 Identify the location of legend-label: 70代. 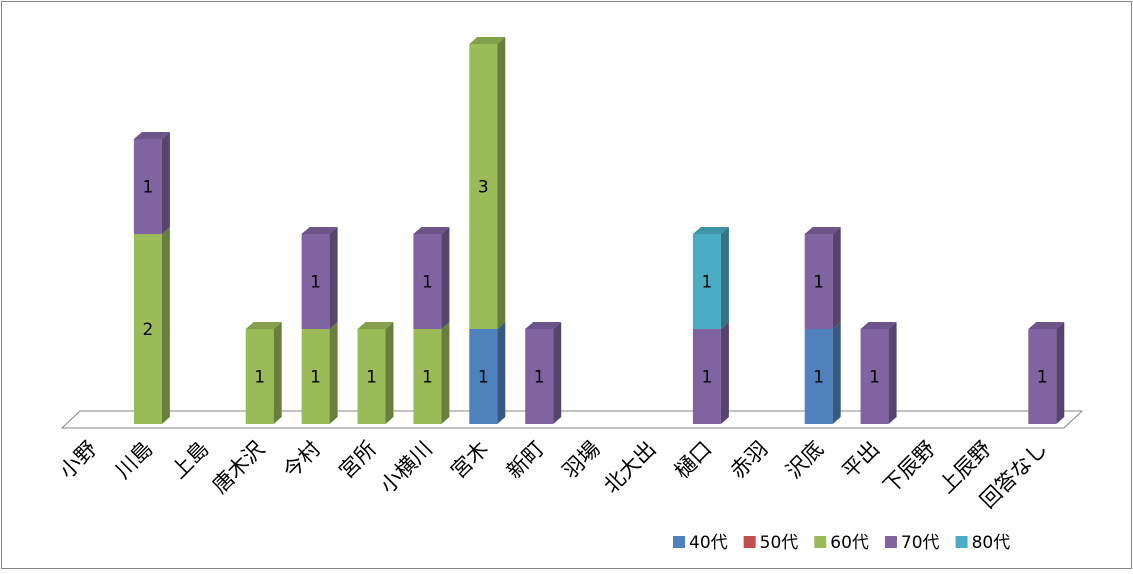
(920, 543).